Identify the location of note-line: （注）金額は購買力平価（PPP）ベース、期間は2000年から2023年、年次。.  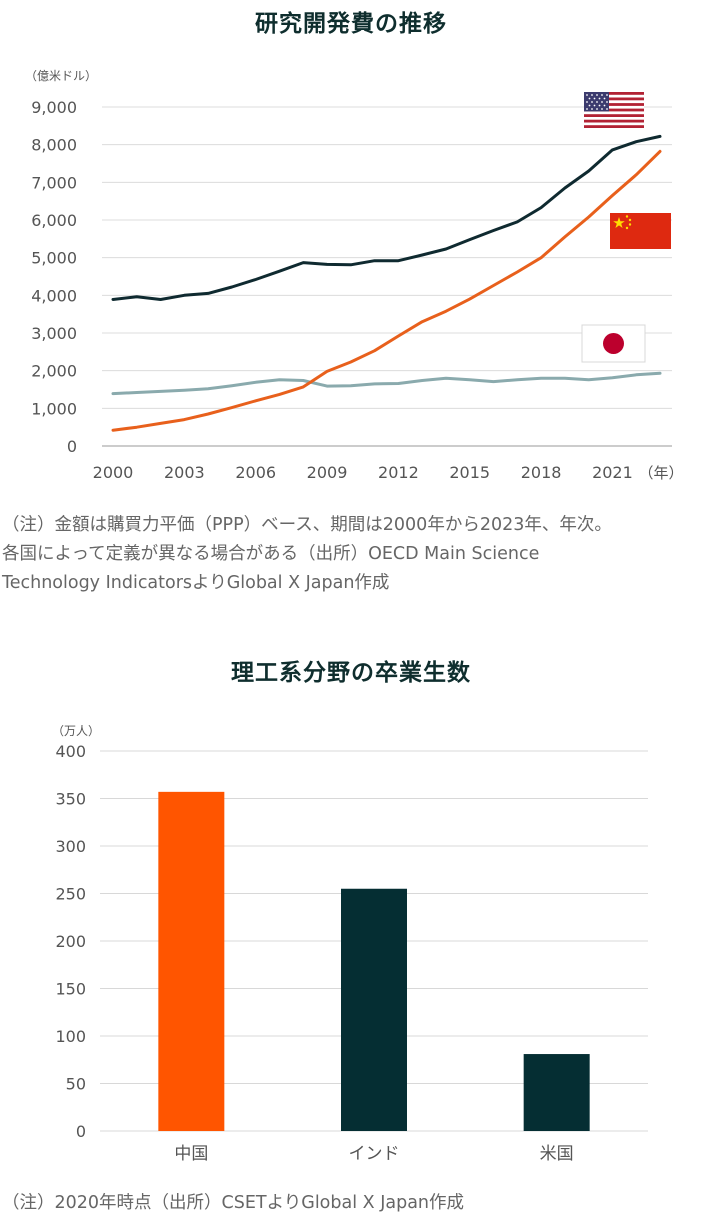
(307, 525).